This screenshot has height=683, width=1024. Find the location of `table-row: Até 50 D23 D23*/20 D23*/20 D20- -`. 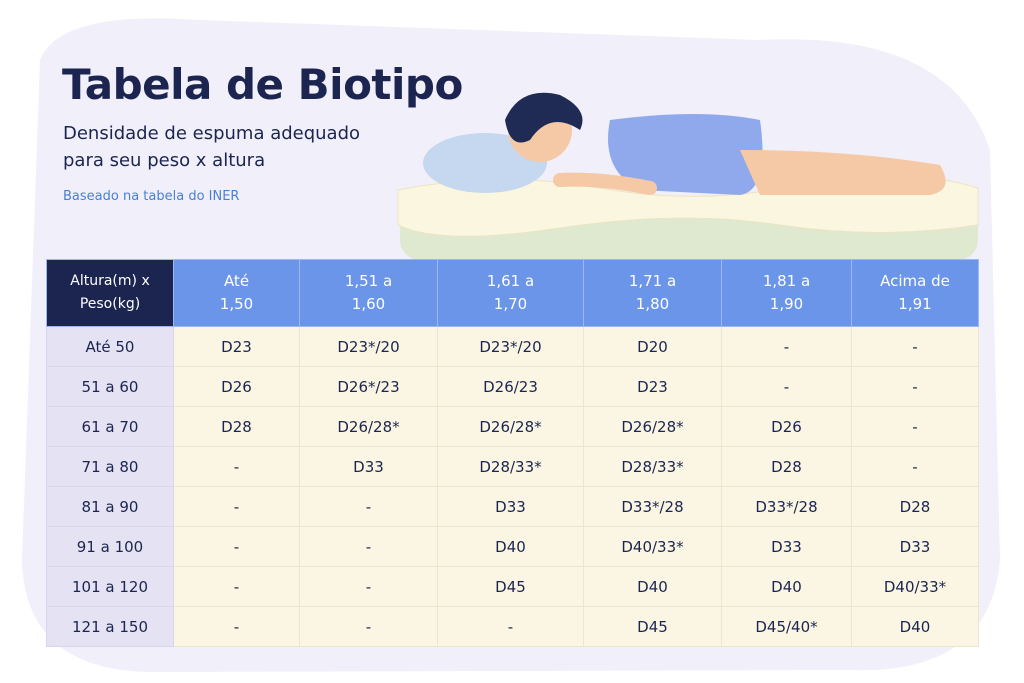

table-row: Até 50 D23 D23*/20 D23*/20 D20- - is located at coordinates (512, 346).